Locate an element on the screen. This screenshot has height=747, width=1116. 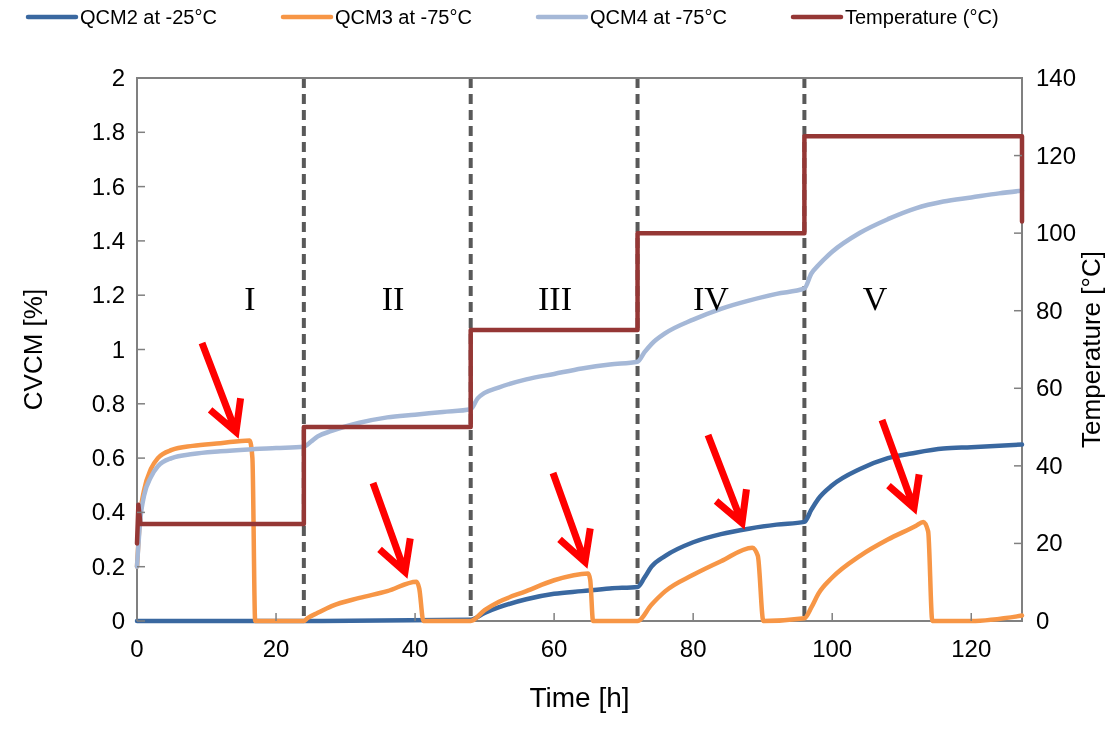
y-tick-label: 0.2 is located at coordinates (108, 566).